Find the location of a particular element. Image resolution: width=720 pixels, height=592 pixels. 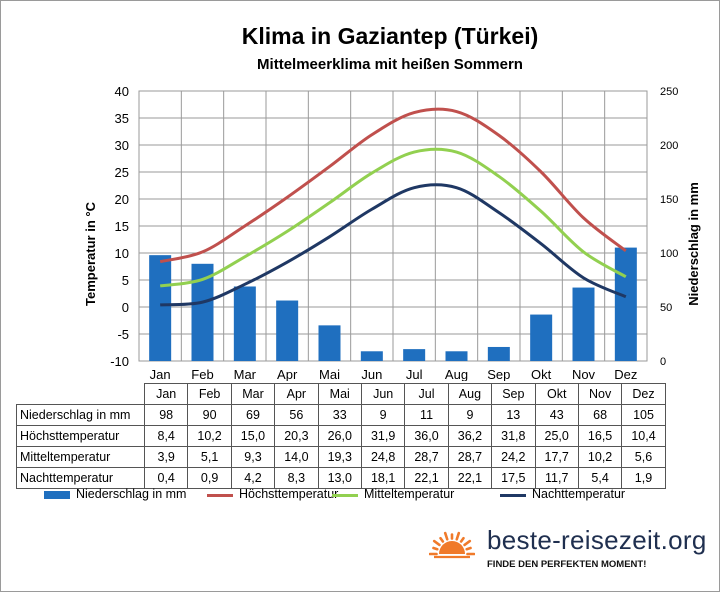

x-tick-jul: Jul is located at coordinates (414, 374).